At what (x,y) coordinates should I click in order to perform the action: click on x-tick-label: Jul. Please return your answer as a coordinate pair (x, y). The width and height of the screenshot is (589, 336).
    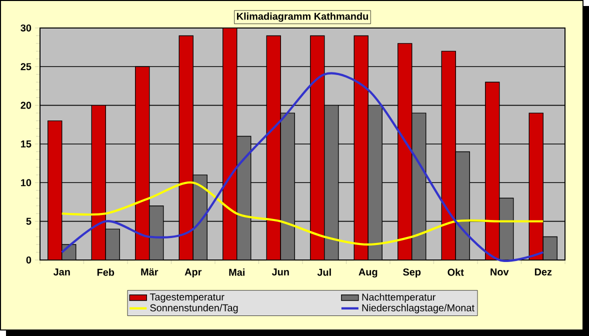
    Looking at the image, I should click on (324, 272).